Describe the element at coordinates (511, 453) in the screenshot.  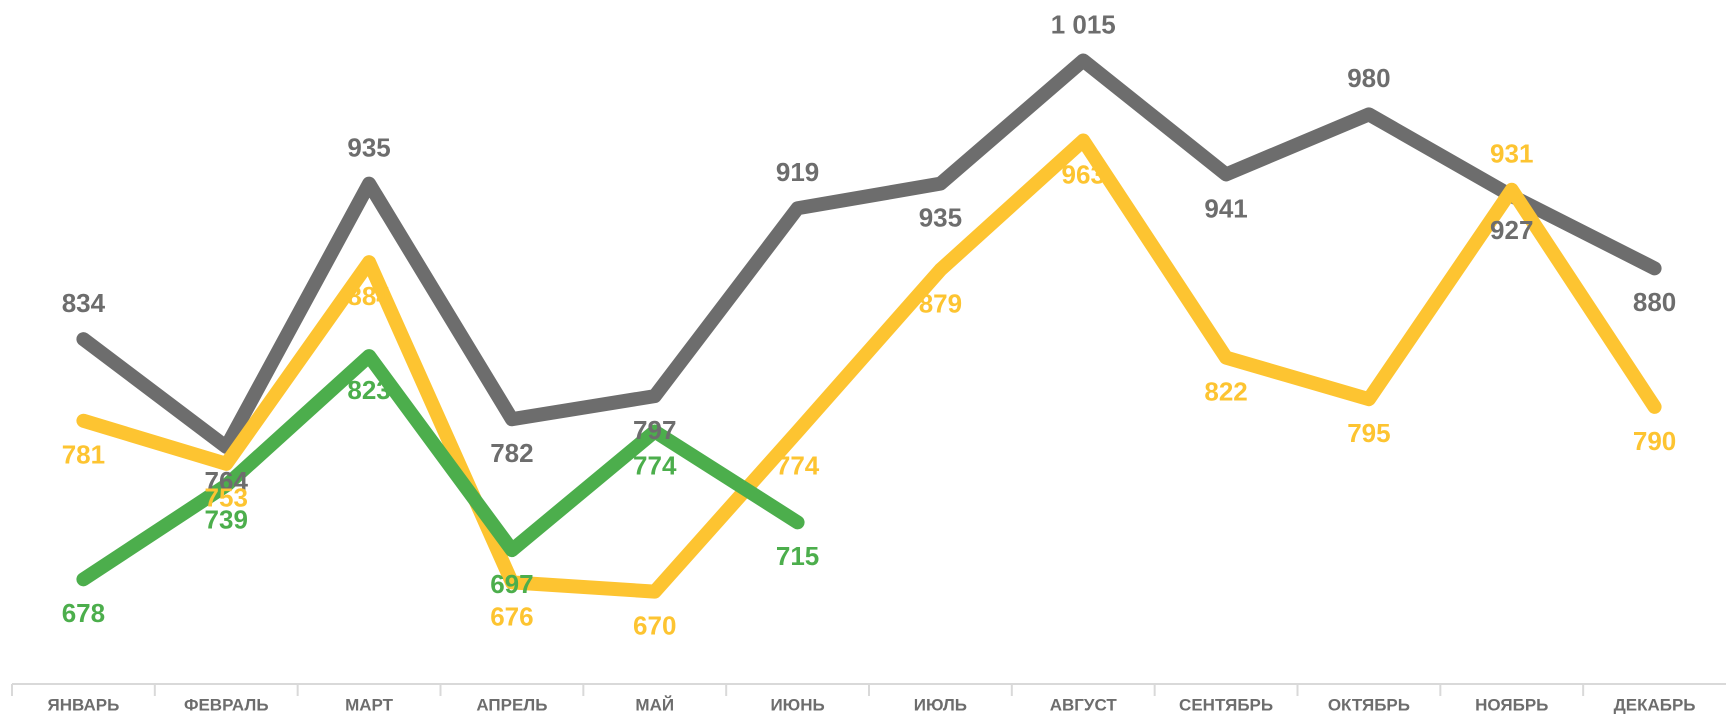
I see `data-label: 782` at that location.